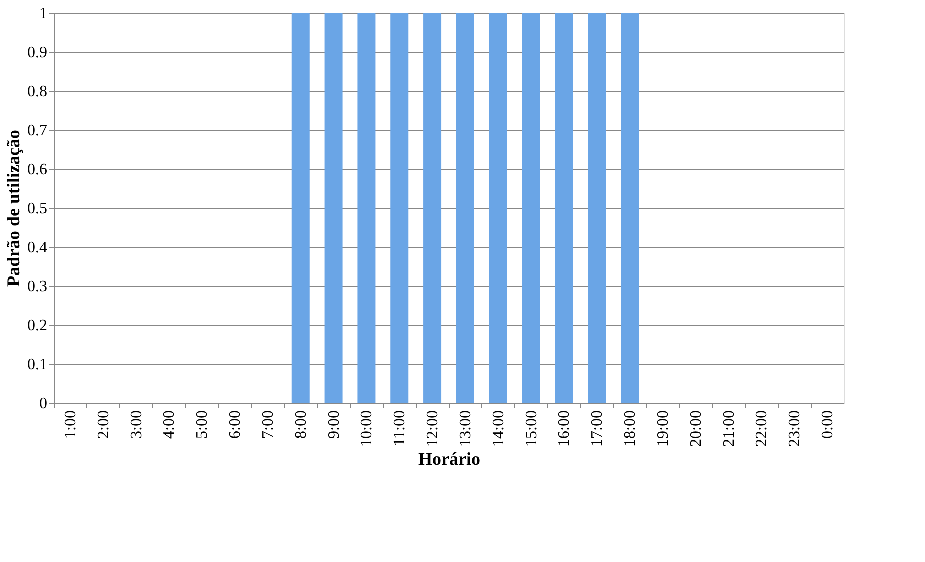 The height and width of the screenshot is (562, 925). What do you see at coordinates (103, 424) in the screenshot?
I see `x-tick-label: 2:00` at bounding box center [103, 424].